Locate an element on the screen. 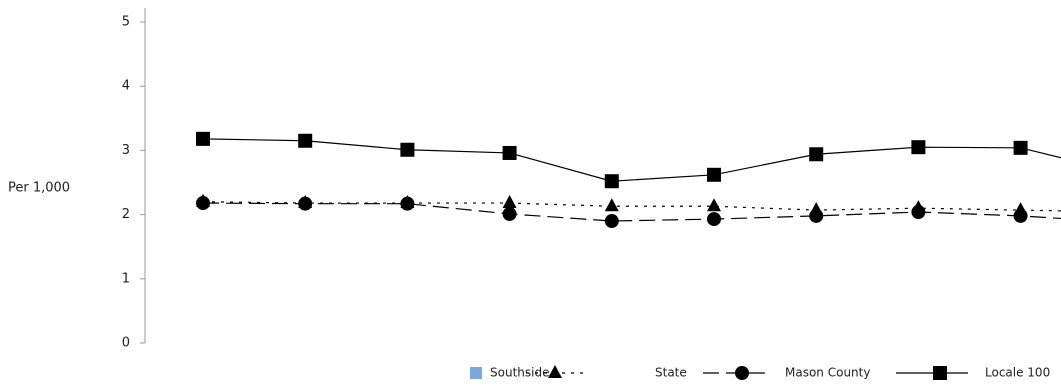 This screenshot has height=386, width=1061. y-tick-label: 2 is located at coordinates (126, 214).